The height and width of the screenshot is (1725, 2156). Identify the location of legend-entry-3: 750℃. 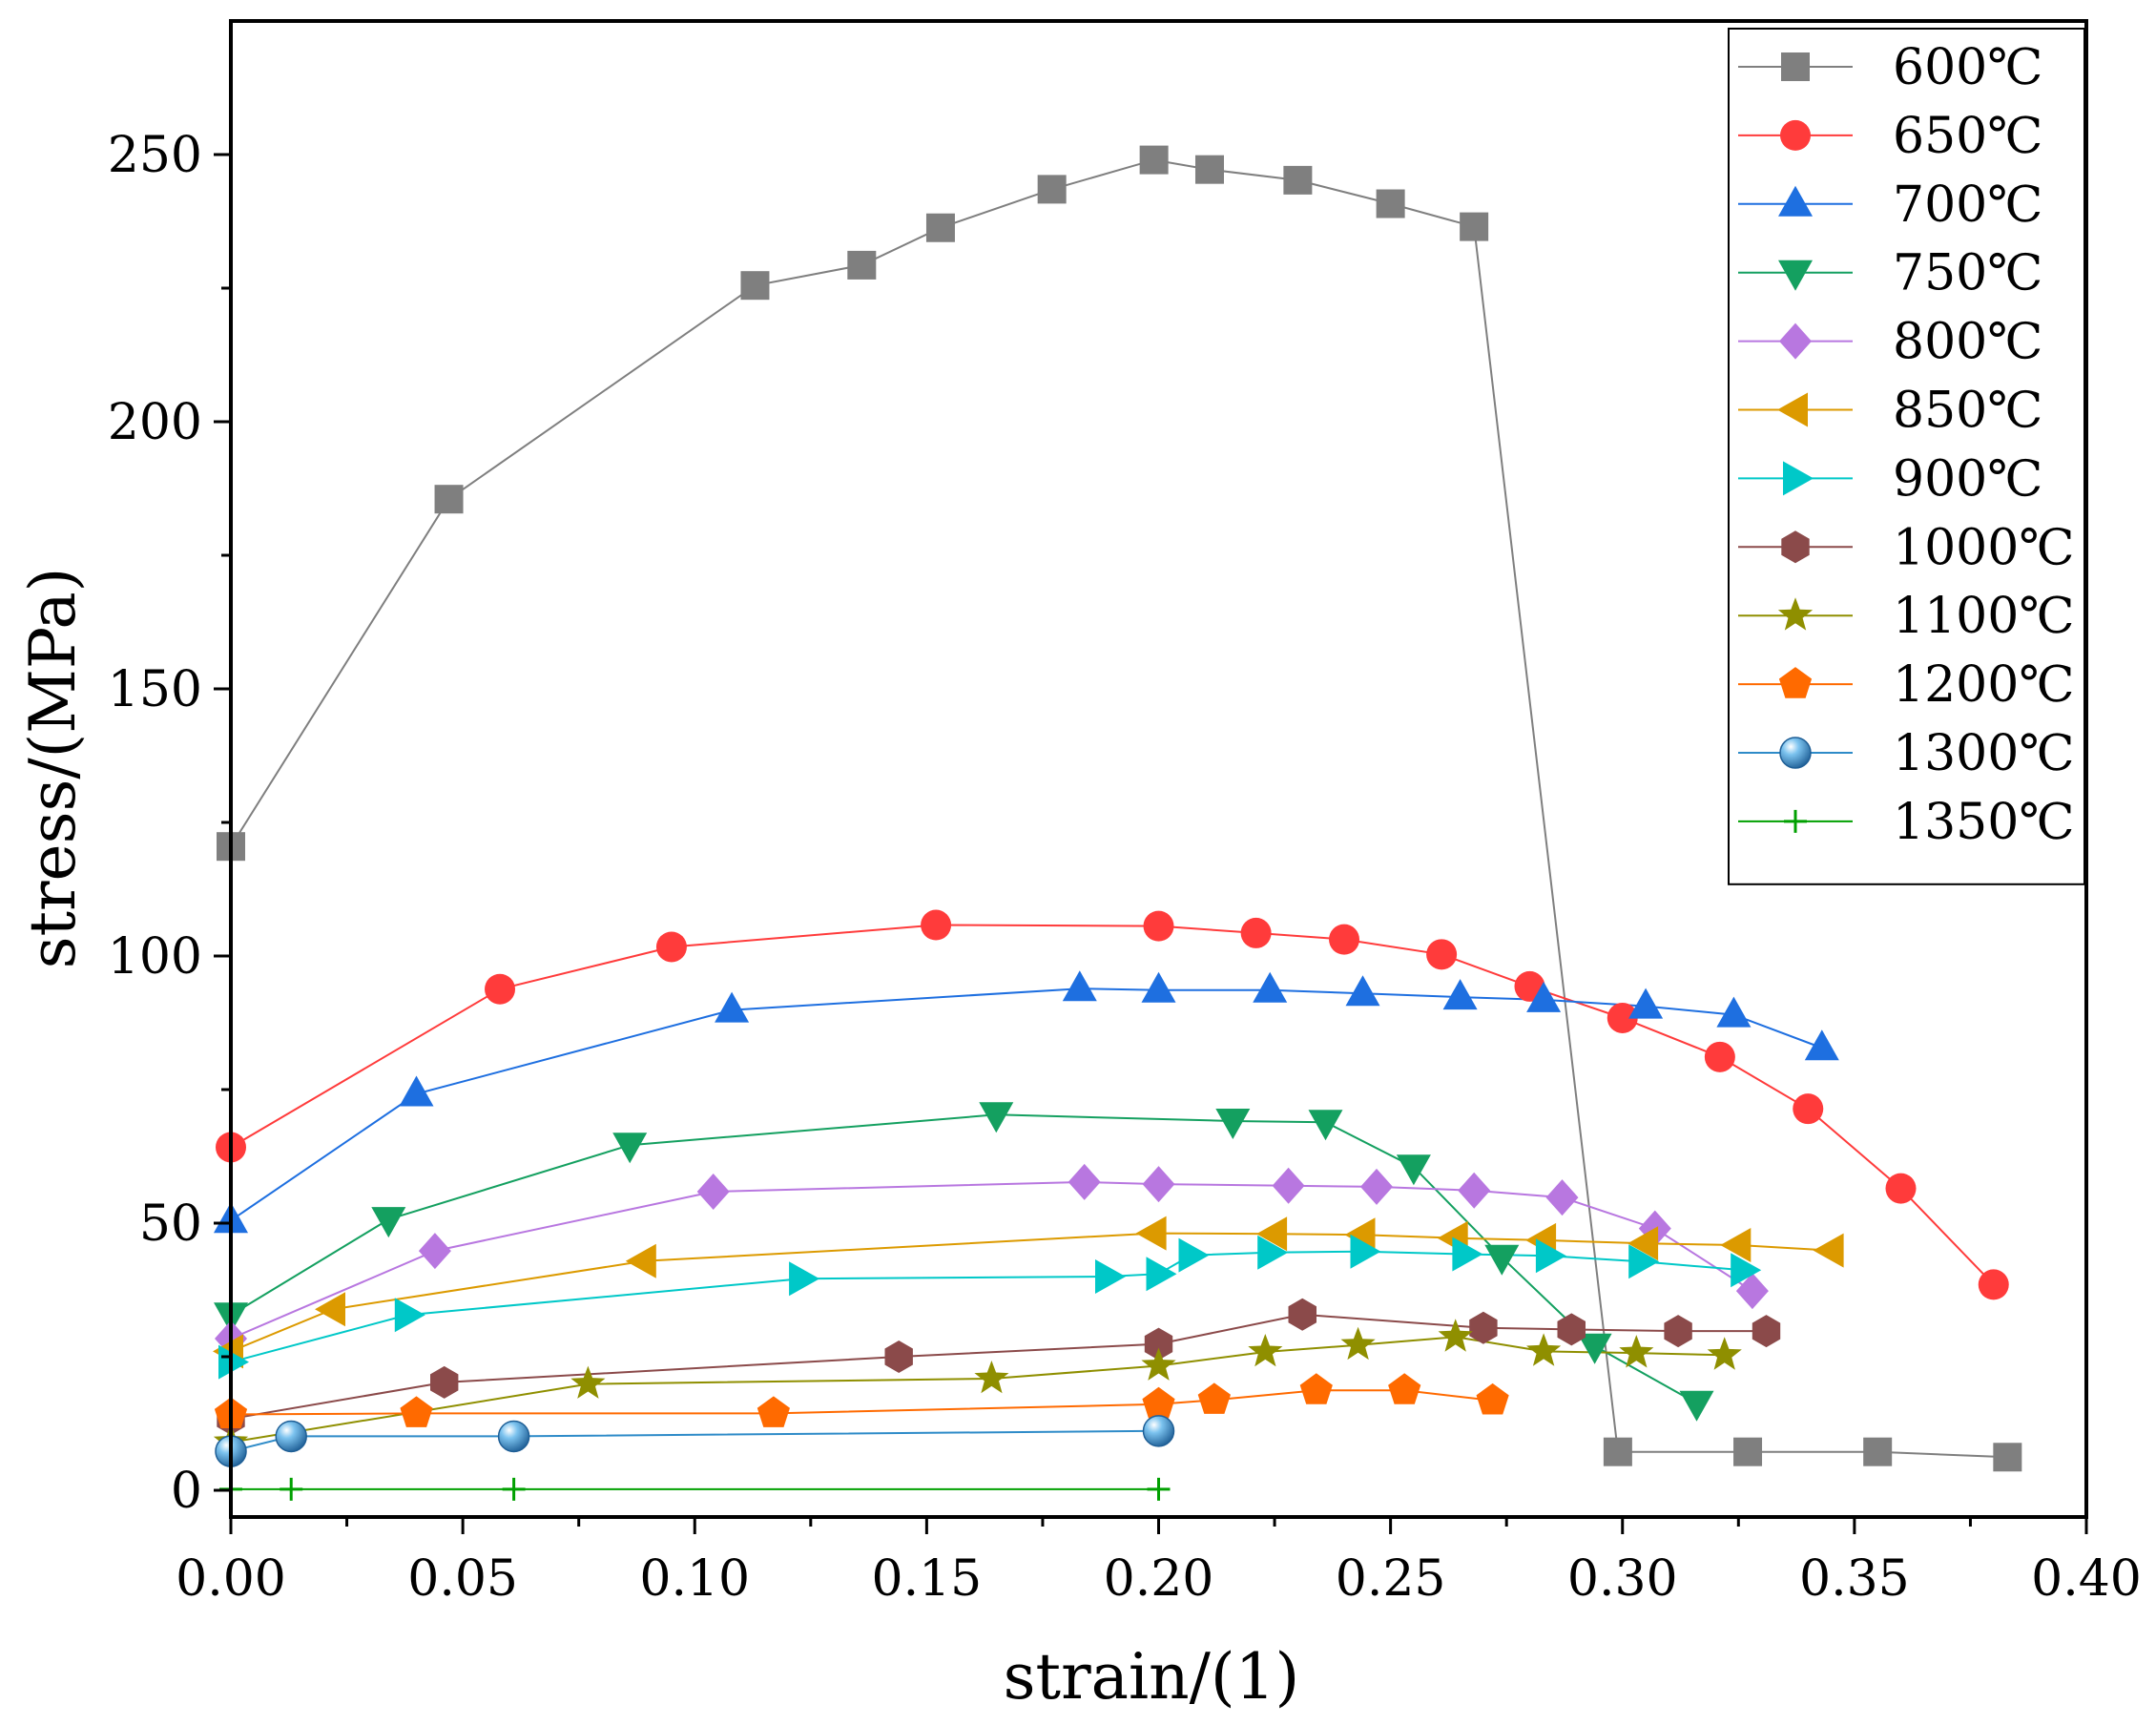
(1890, 273).